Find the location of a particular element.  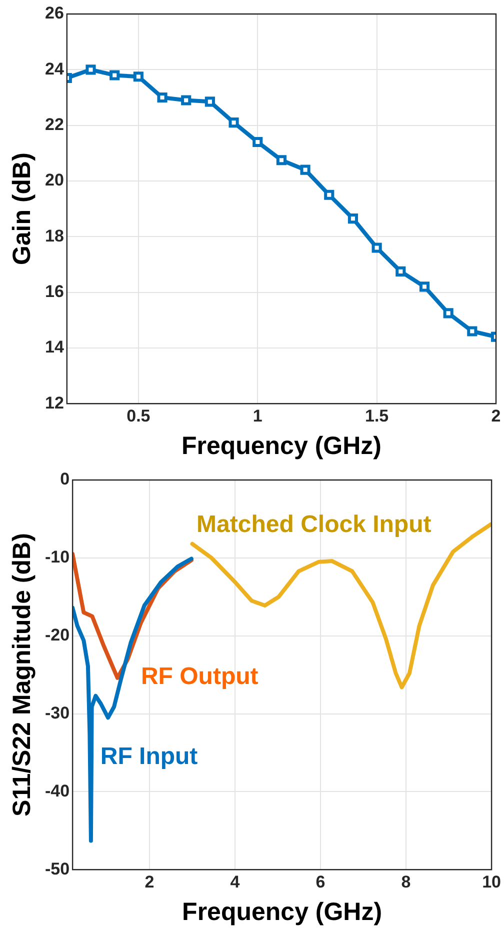

y-tick-label: 16 is located at coordinates (54, 291).